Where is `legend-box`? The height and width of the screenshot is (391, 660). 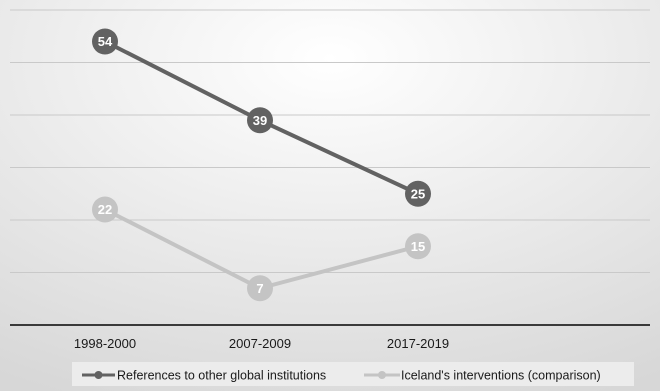 legend-box is located at coordinates (353, 374).